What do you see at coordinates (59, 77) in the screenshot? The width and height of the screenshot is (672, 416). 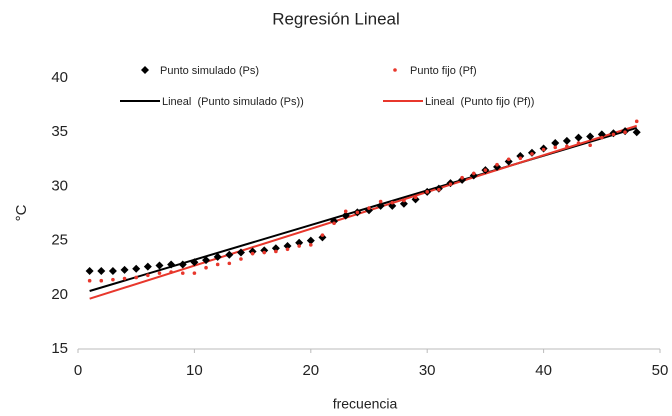 I see `y-tick-label: 40` at bounding box center [59, 77].